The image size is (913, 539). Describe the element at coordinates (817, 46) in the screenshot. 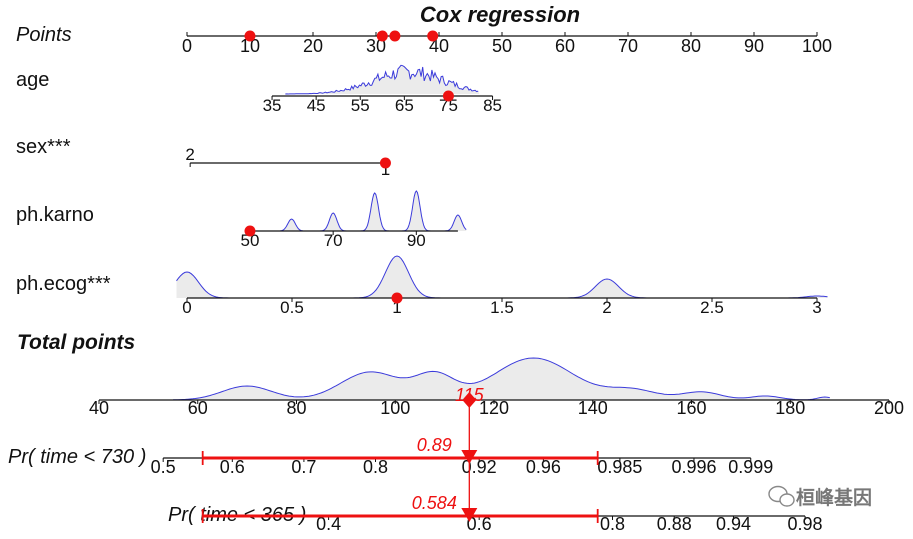

I see `points-axis-tick-label: 100` at that location.